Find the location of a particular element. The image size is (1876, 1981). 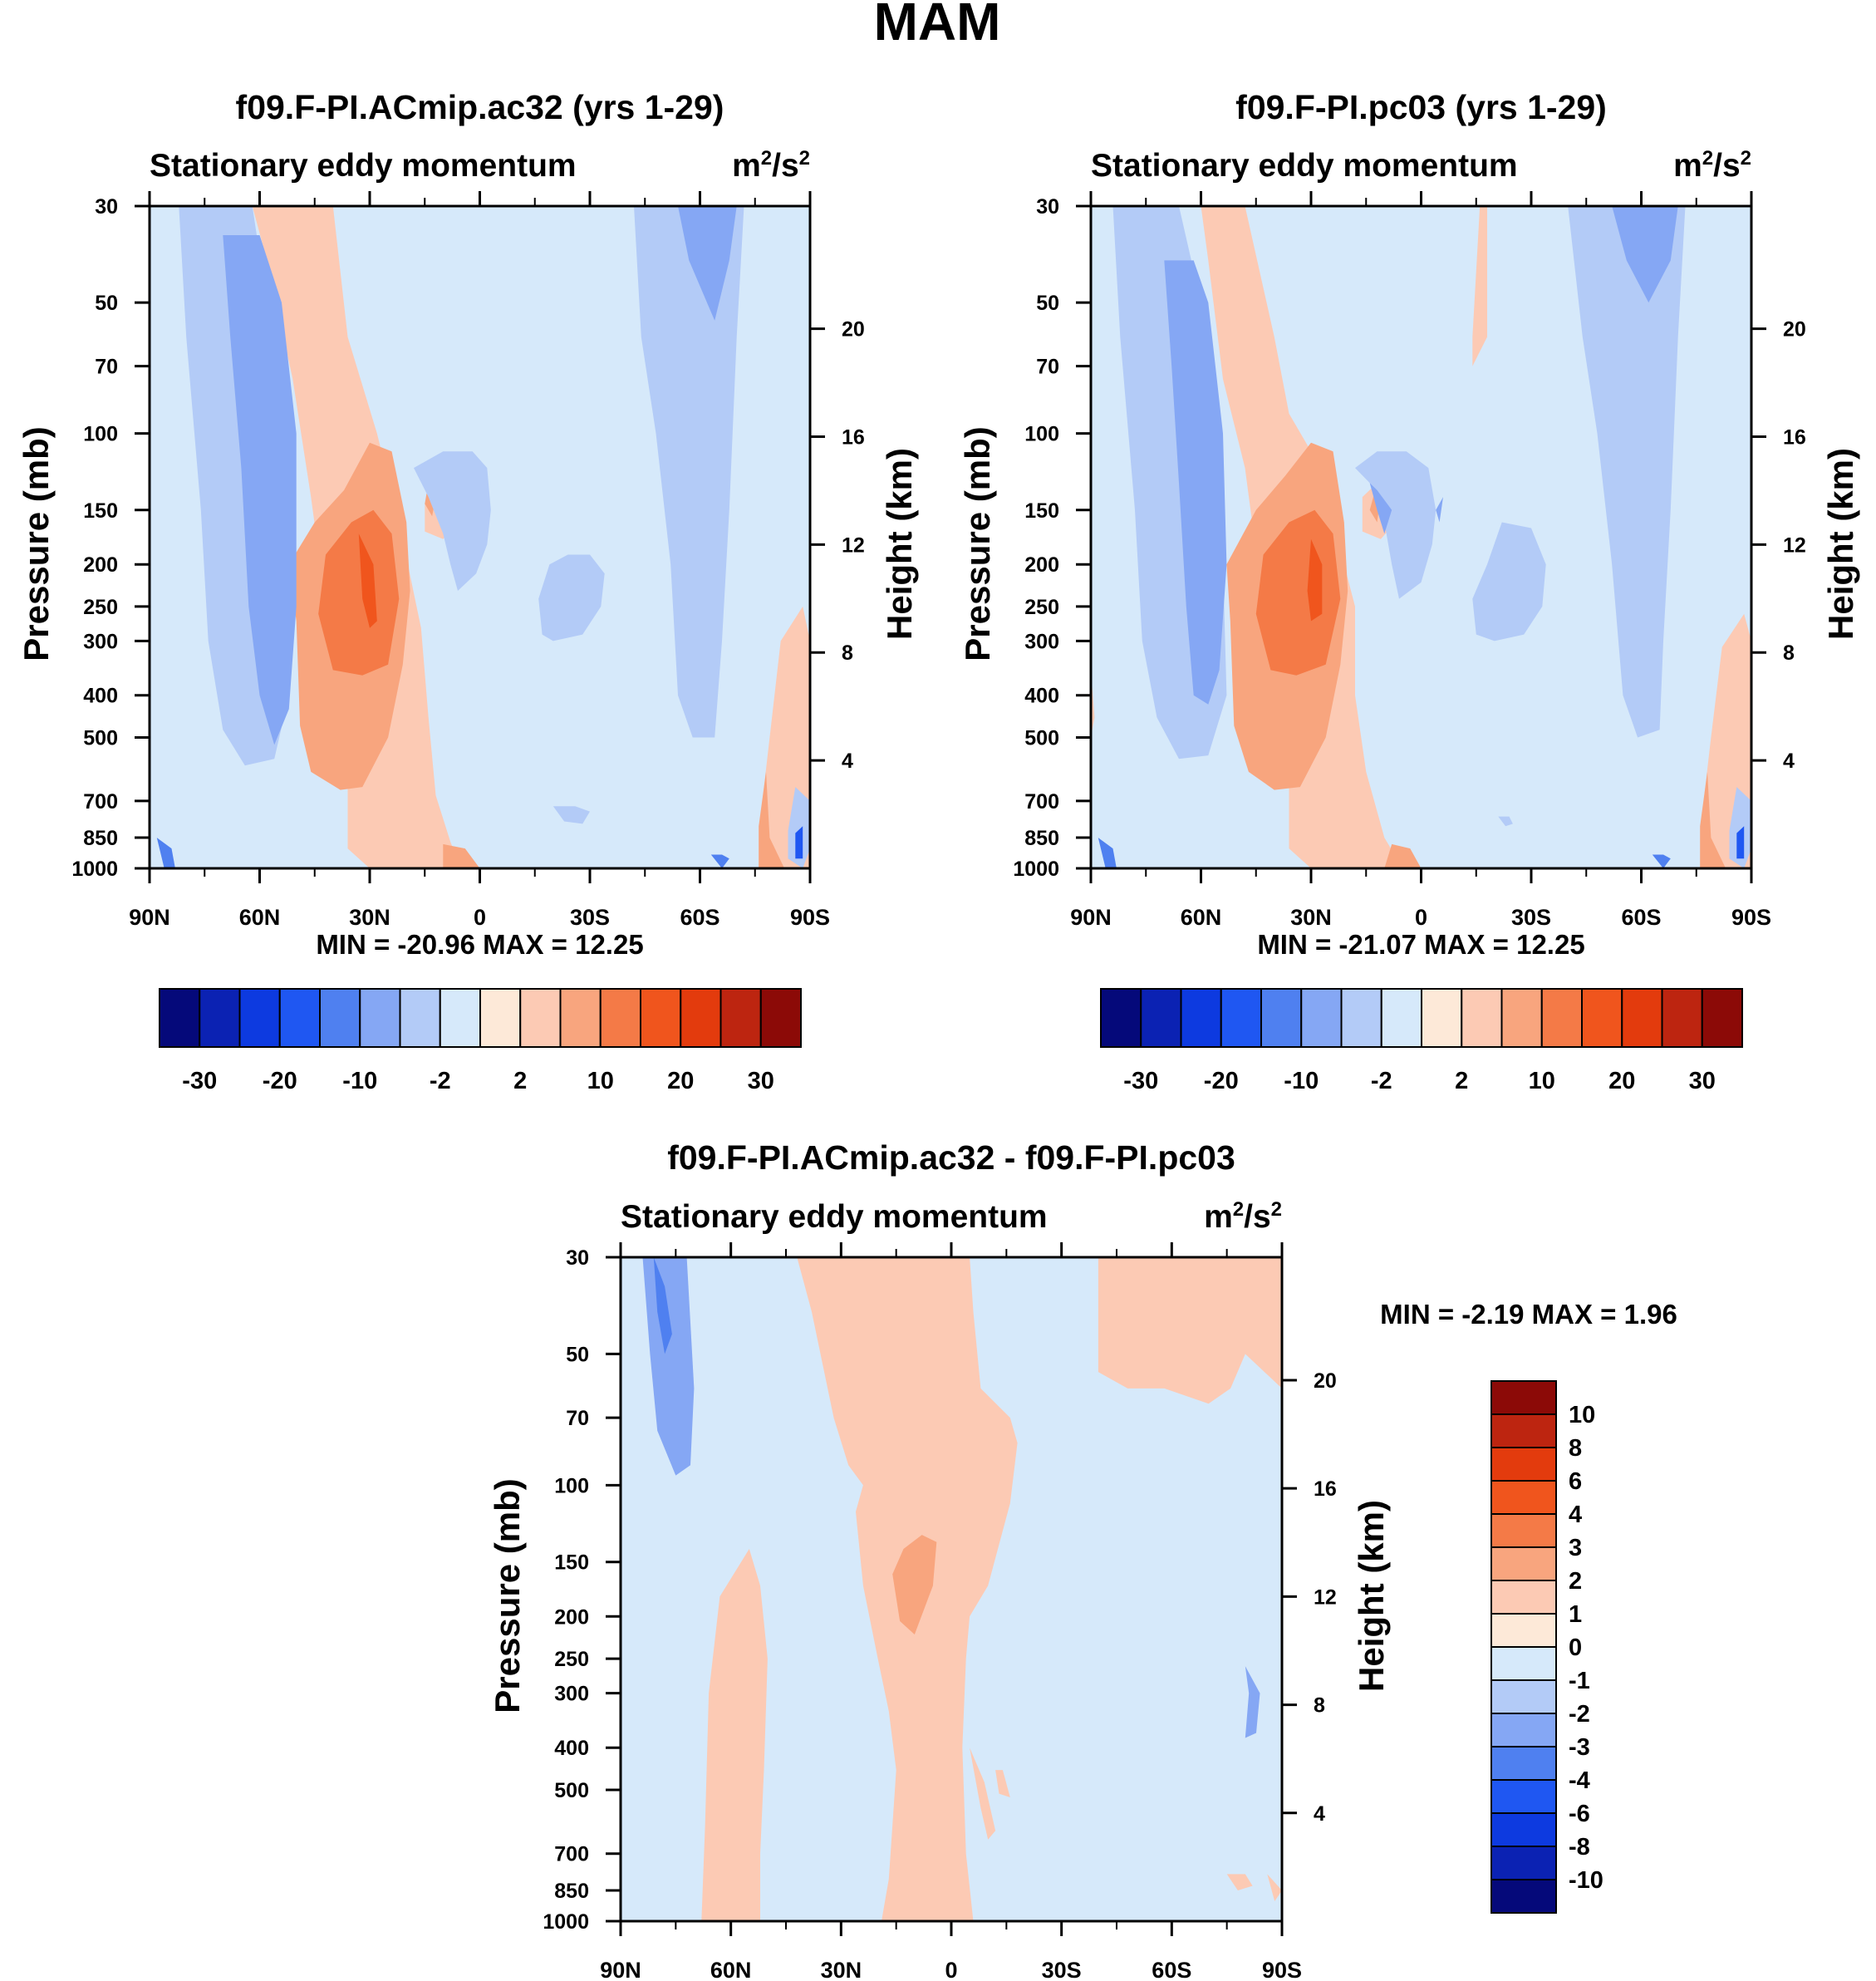

panel-title: f09.F-PI.pc03 (yrs 1-29) is located at coordinates (1421, 107).